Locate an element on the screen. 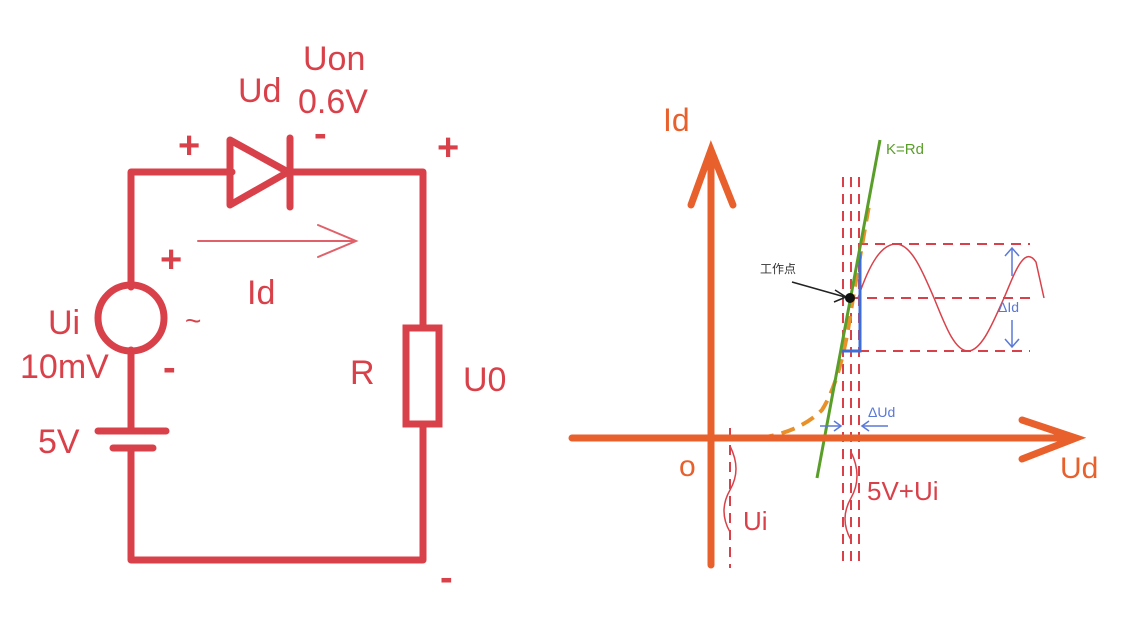  operating-point is located at coordinates (850, 298).